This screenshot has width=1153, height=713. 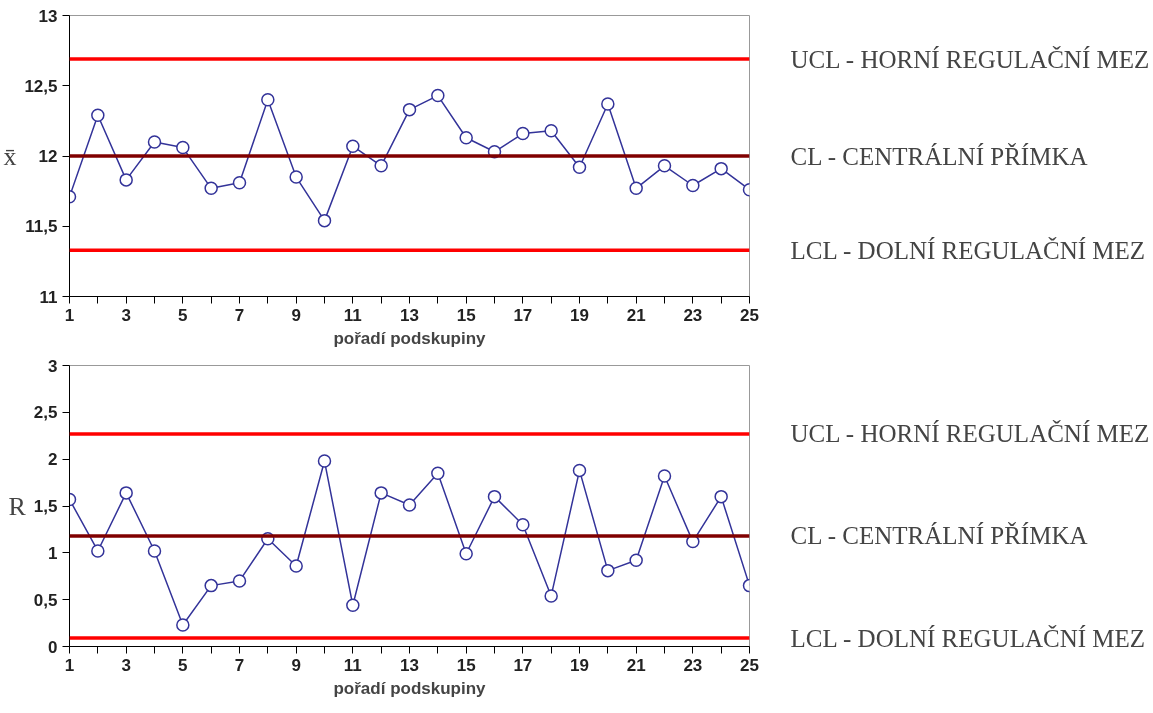 What do you see at coordinates (48, 156) in the screenshot?
I see `y-tick-label: 12` at bounding box center [48, 156].